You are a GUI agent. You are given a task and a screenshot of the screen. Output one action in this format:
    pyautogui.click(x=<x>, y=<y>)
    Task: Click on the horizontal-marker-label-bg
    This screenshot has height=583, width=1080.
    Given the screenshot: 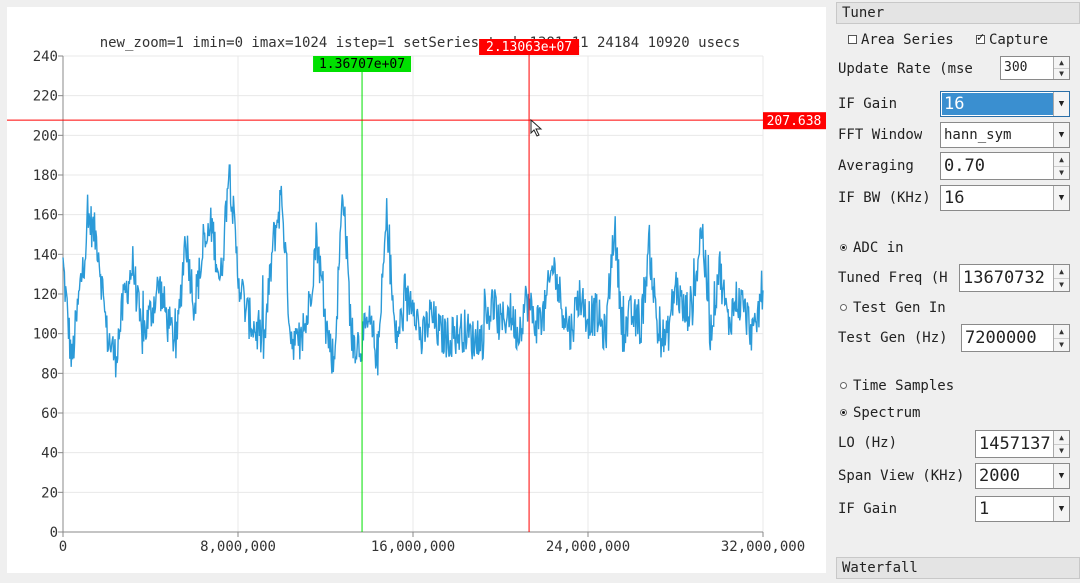 What is the action you would take?
    pyautogui.click(x=794, y=121)
    